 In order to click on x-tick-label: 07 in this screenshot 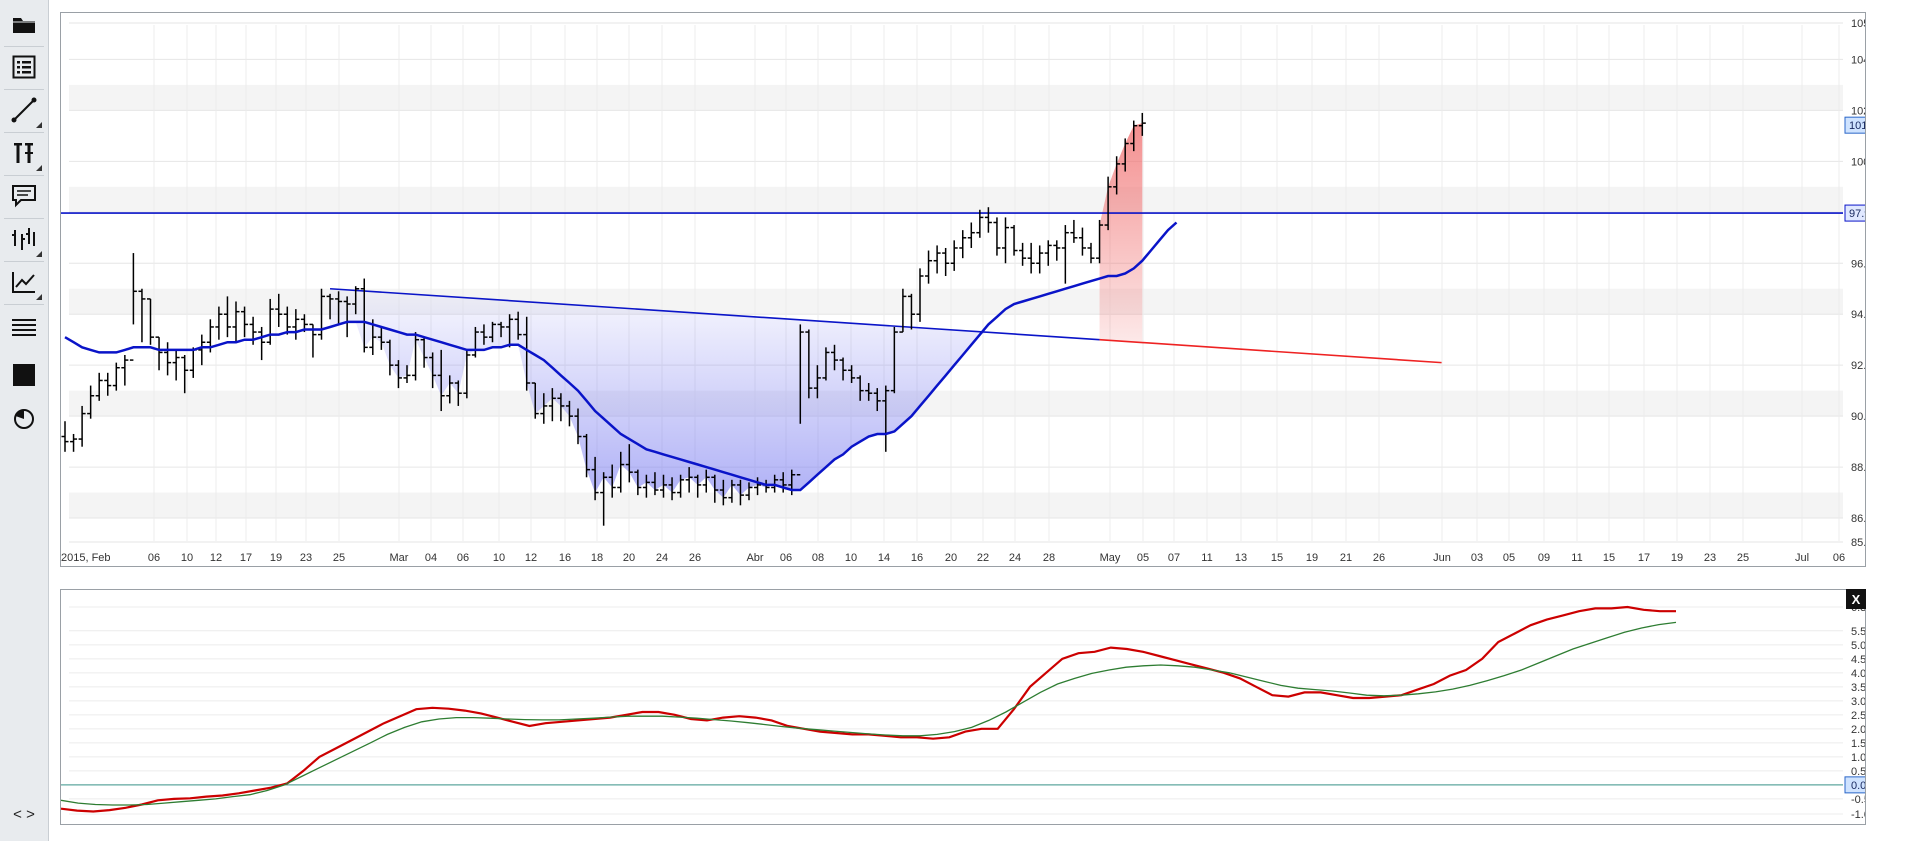, I will do `click(1174, 558)`.